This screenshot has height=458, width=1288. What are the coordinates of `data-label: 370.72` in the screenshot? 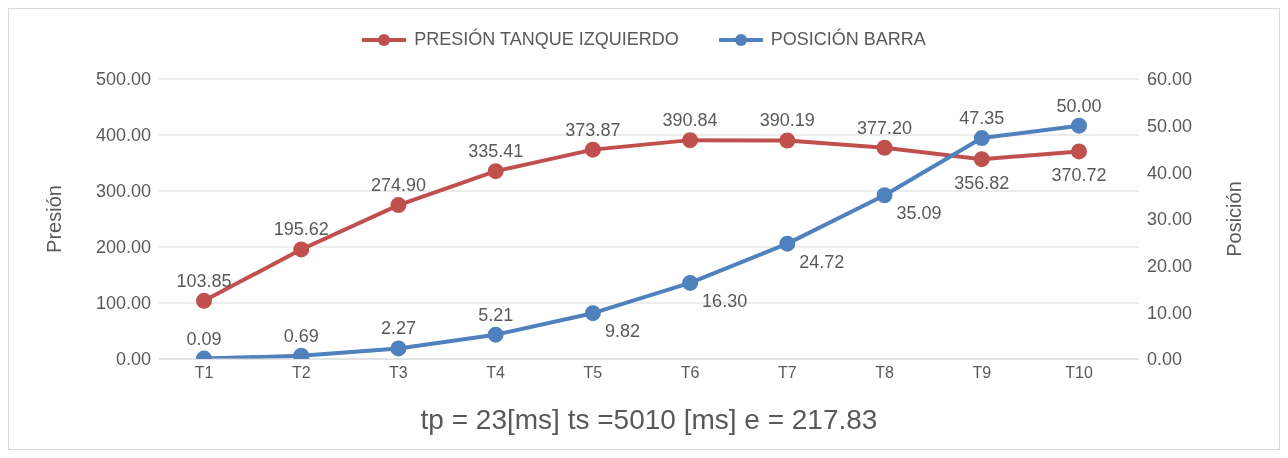 It's located at (1079, 175).